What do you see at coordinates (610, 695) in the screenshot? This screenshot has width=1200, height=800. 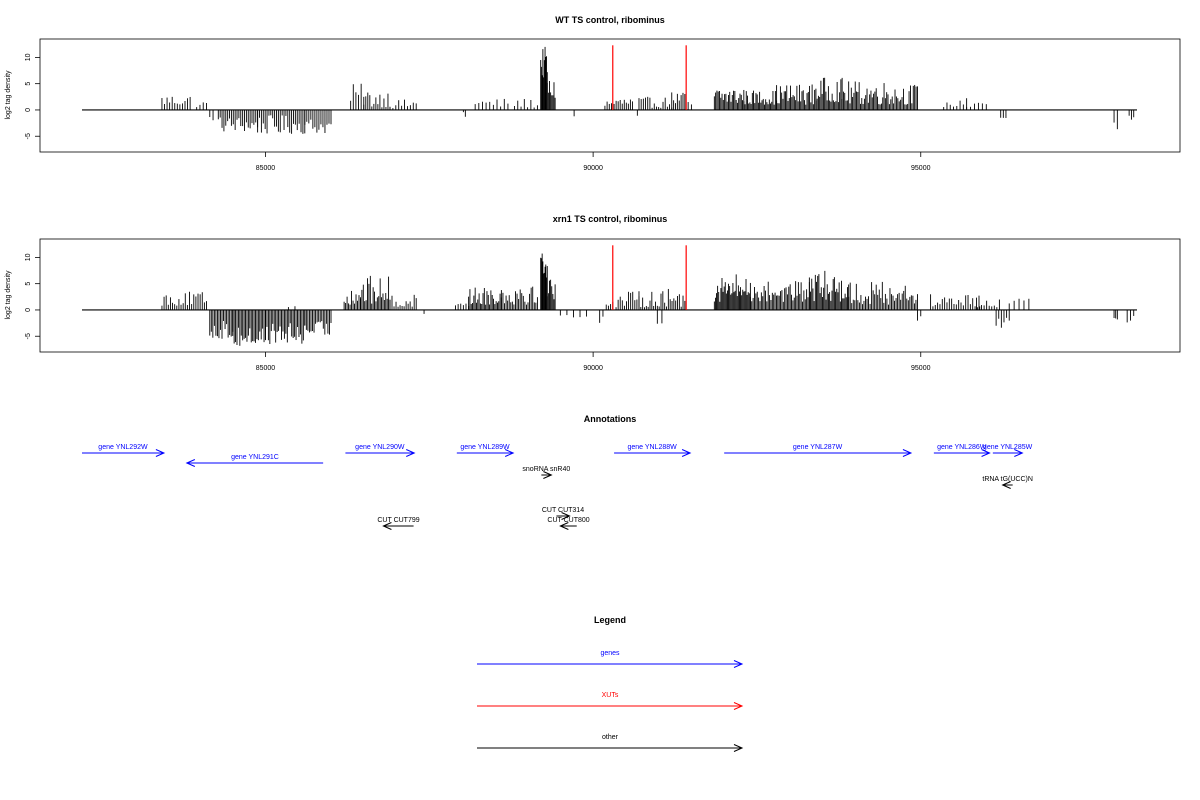 I see `legend-label: XUTs` at bounding box center [610, 695].